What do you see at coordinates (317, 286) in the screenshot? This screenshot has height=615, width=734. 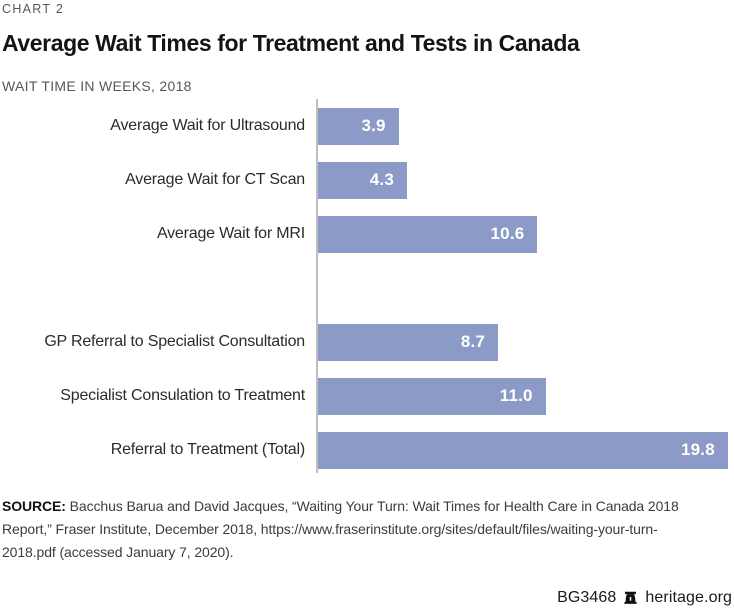 I see `y-axis-line` at bounding box center [317, 286].